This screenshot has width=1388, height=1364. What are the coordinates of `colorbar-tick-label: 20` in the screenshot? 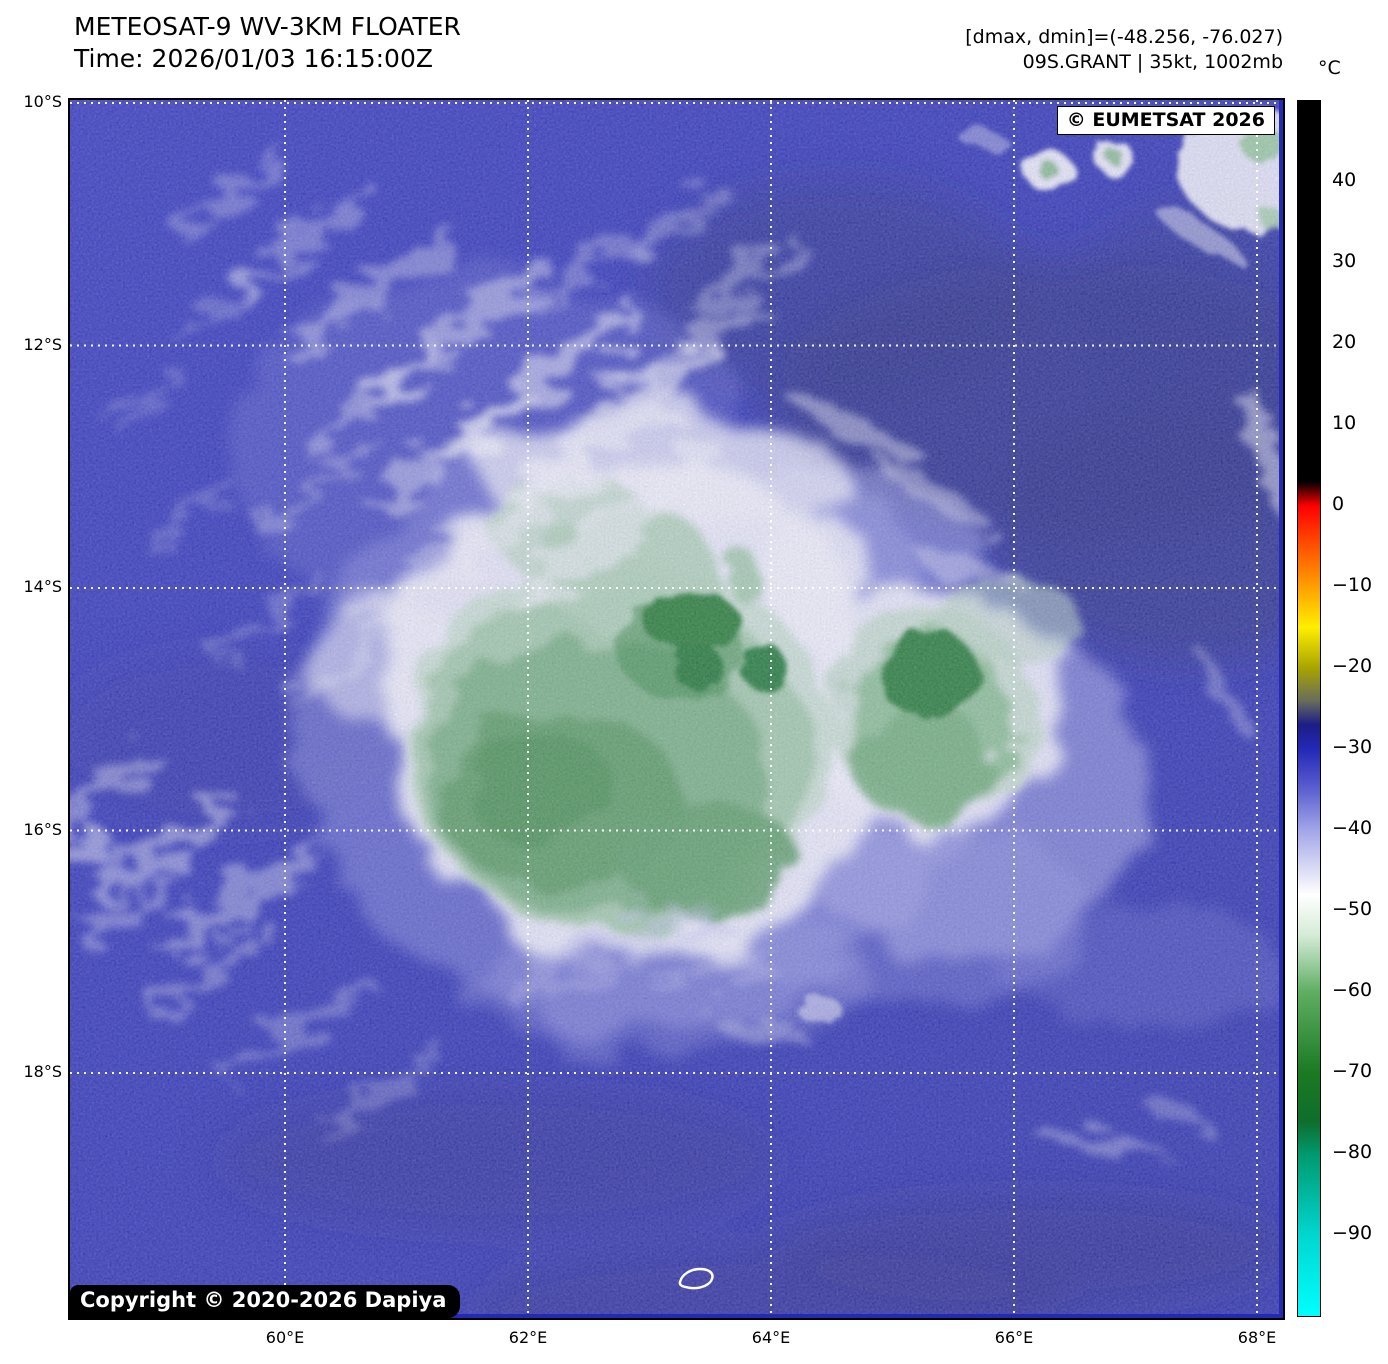 It's located at (1344, 342).